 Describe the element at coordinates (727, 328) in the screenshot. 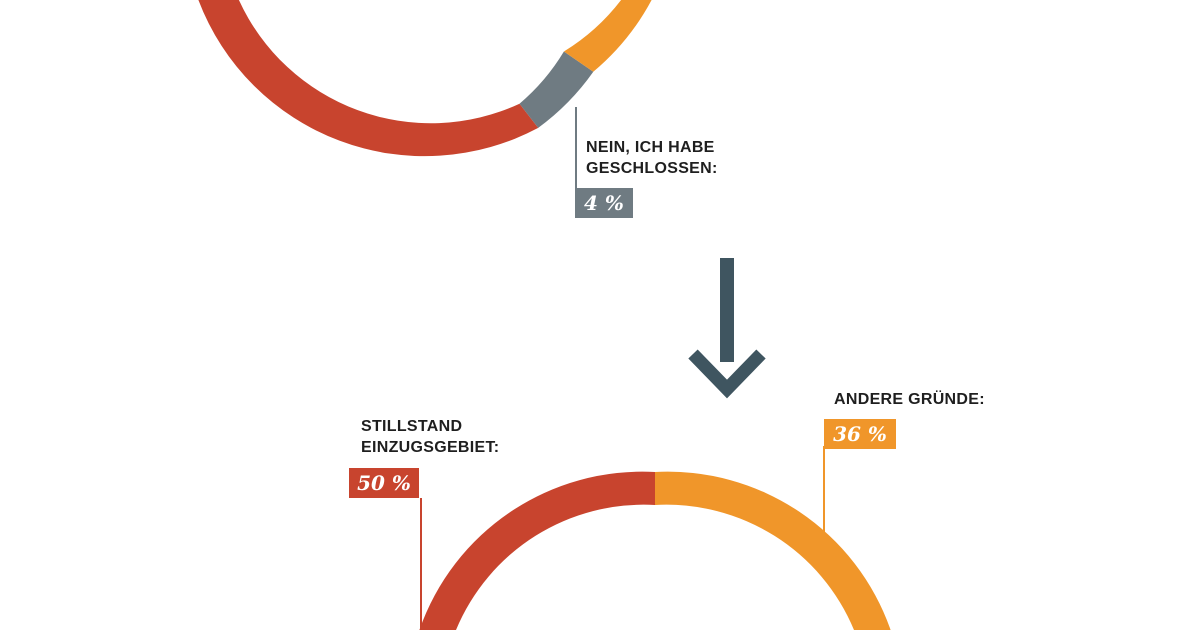

I see `arrow-down-icon` at that location.